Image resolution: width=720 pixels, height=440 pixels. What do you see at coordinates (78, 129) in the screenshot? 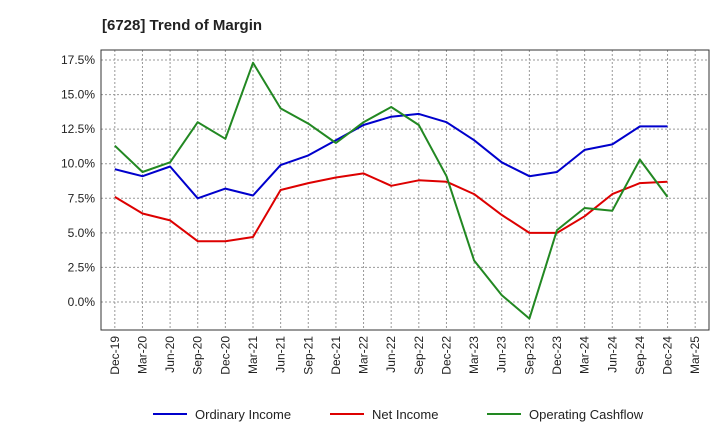
I see `y-tick-label: 12.5%` at bounding box center [78, 129].